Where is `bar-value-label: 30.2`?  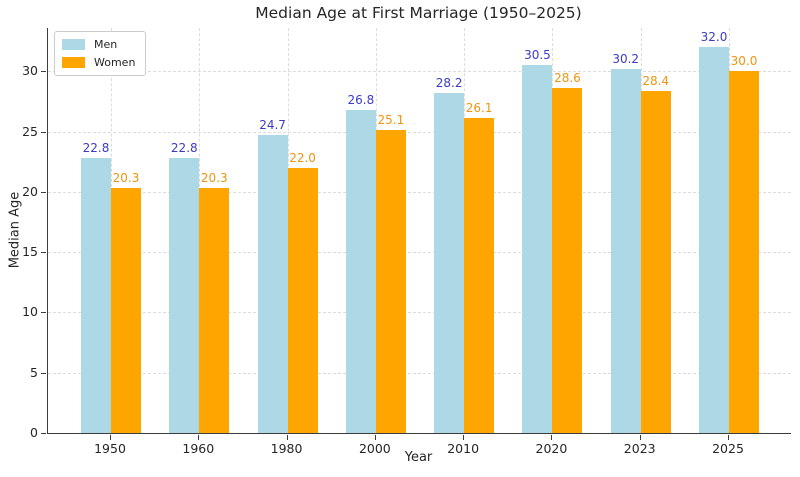
bar-value-label: 30.2 is located at coordinates (626, 58).